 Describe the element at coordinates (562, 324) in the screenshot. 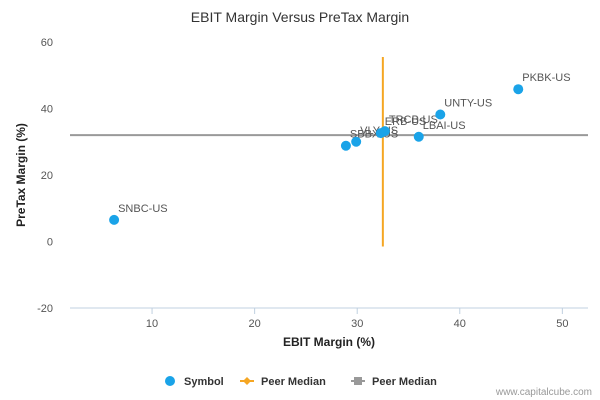

I see `x-tick-label: 50` at that location.